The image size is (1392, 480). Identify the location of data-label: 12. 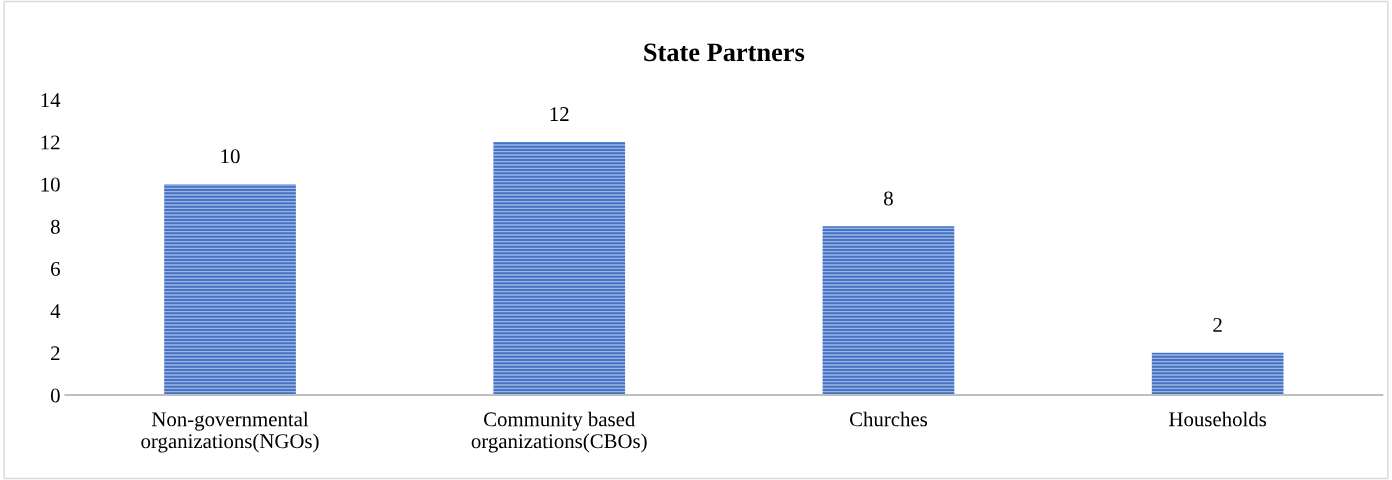
(559, 114).